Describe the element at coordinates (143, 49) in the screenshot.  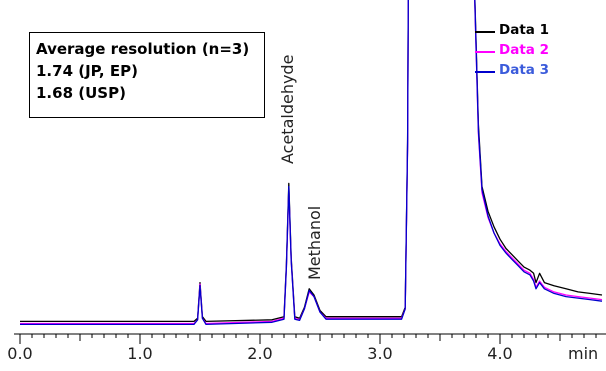
I see `info-line-1: Average resolution (n=3)` at that location.